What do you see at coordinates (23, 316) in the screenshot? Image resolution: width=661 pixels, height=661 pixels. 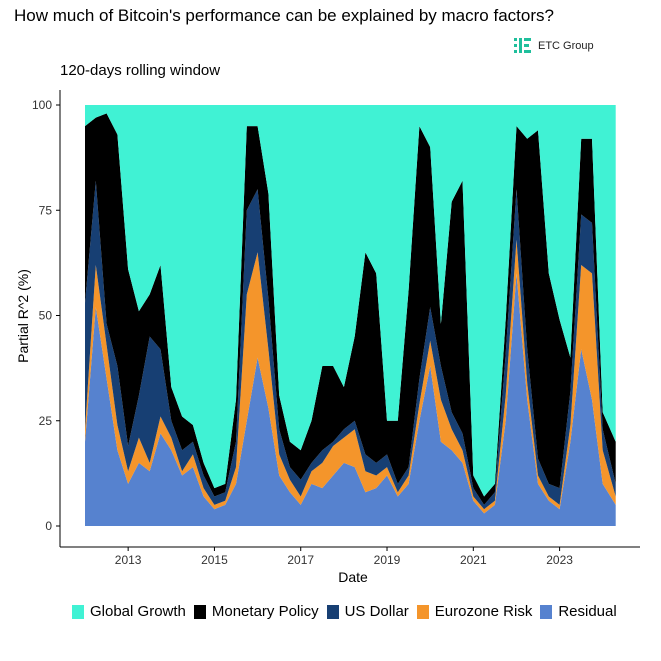 I see `y-axis-title: Partial R^2 (%)` at bounding box center [23, 316].